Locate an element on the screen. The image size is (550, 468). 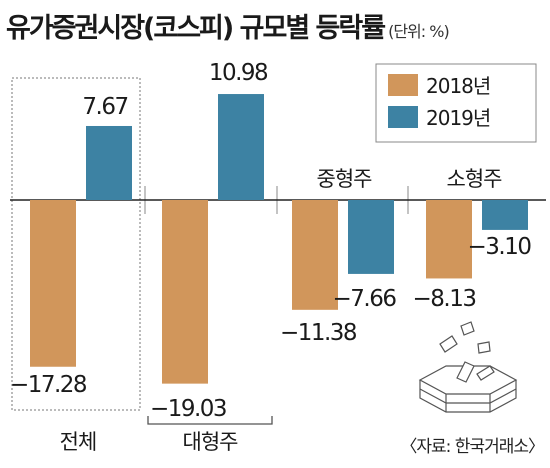
value-label-전체-1: 7.67 is located at coordinates (104, 107).